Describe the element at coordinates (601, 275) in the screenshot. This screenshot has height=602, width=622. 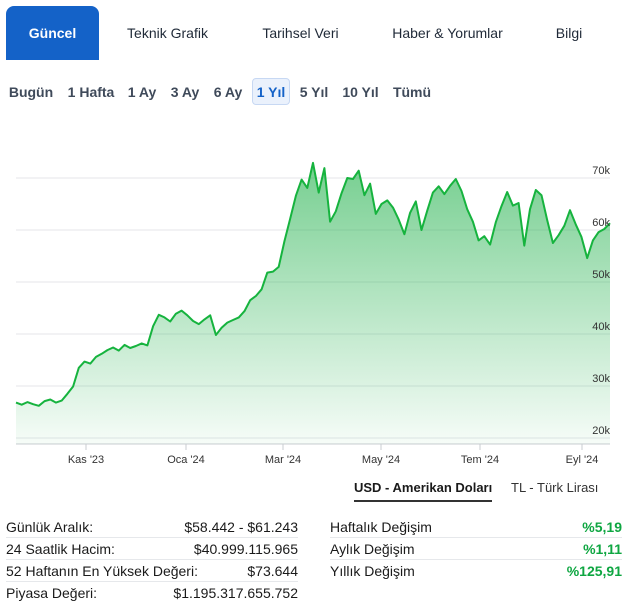
I see `y-tick-label: 50k` at that location.